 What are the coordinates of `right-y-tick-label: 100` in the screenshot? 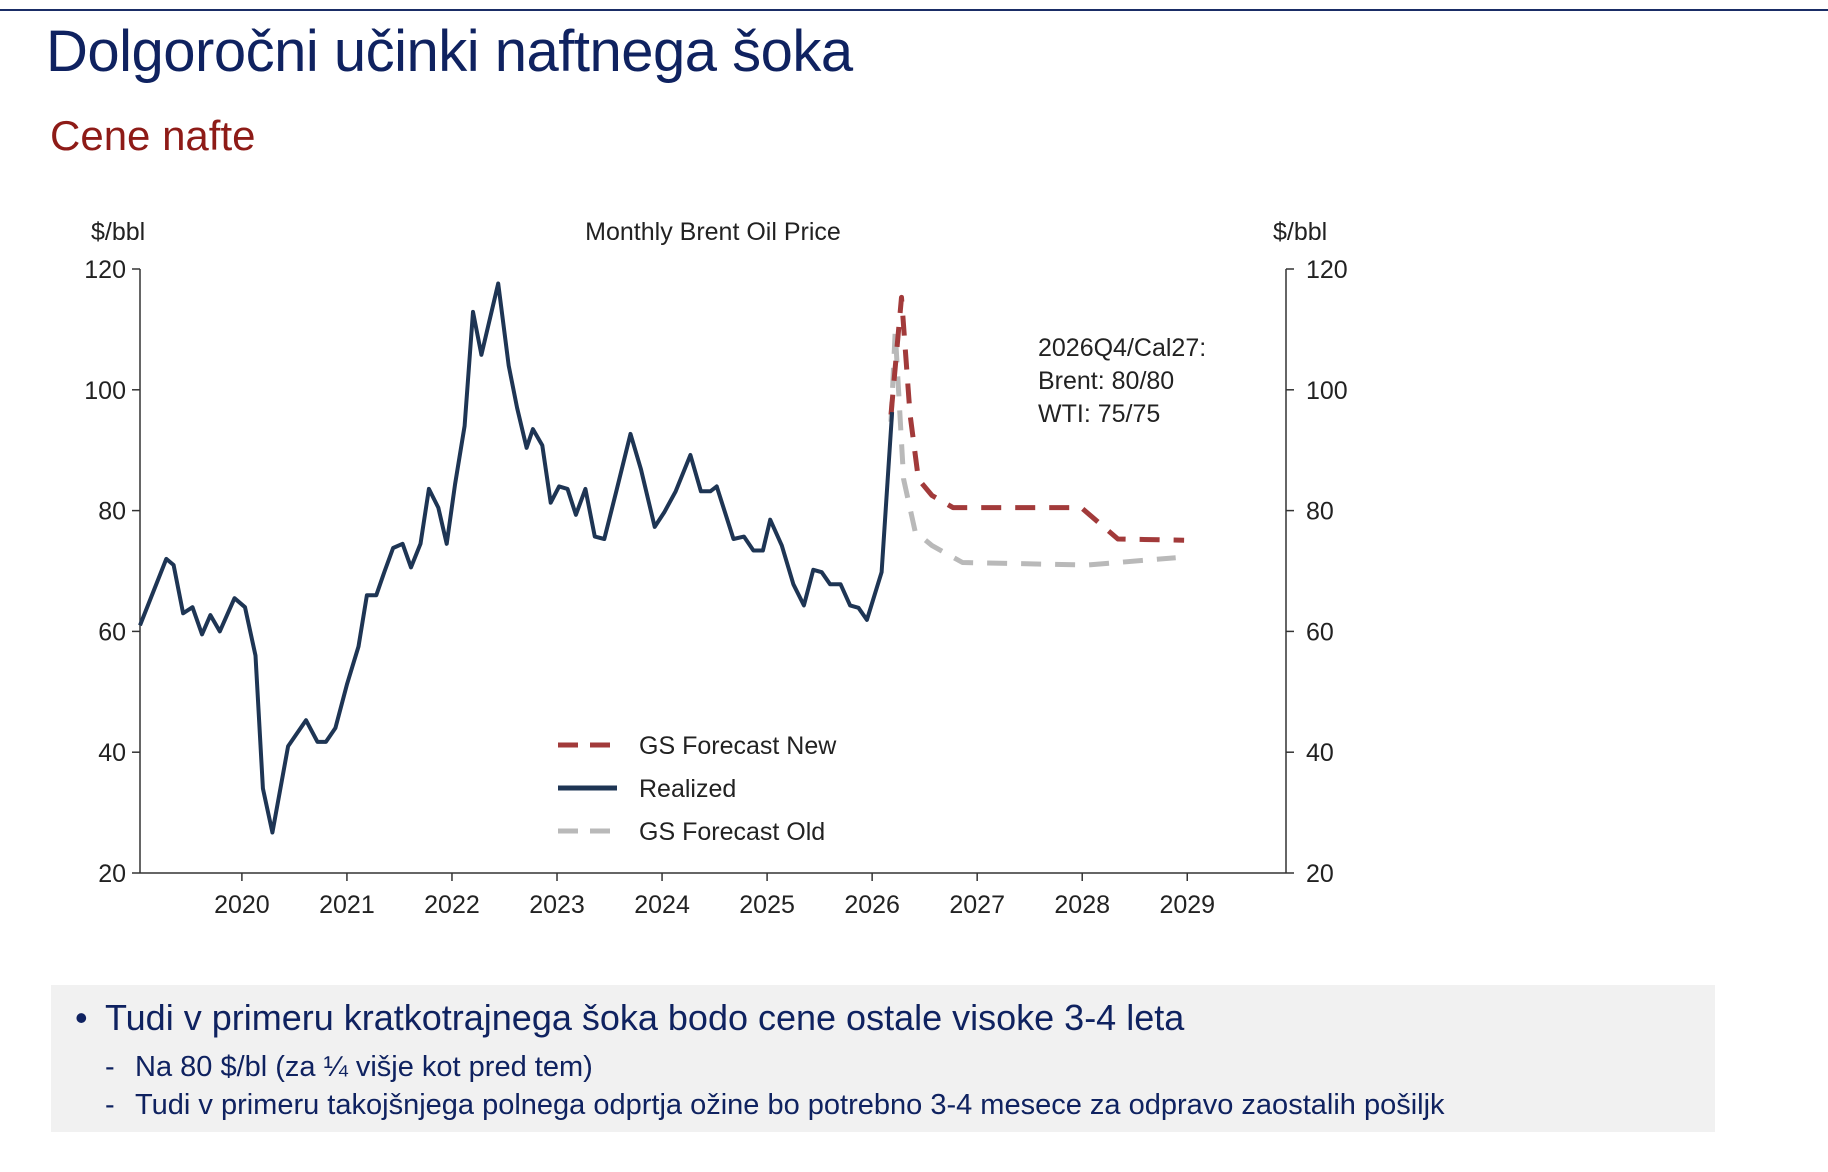 It's located at (1327, 391).